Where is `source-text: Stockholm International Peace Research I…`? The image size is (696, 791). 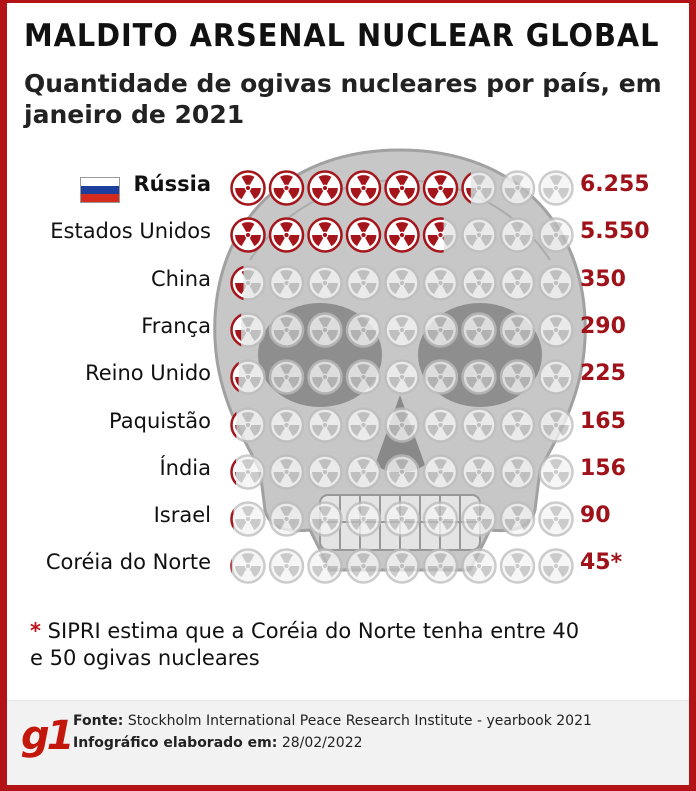 source-text: Stockholm International Peace Research I… is located at coordinates (359, 721).